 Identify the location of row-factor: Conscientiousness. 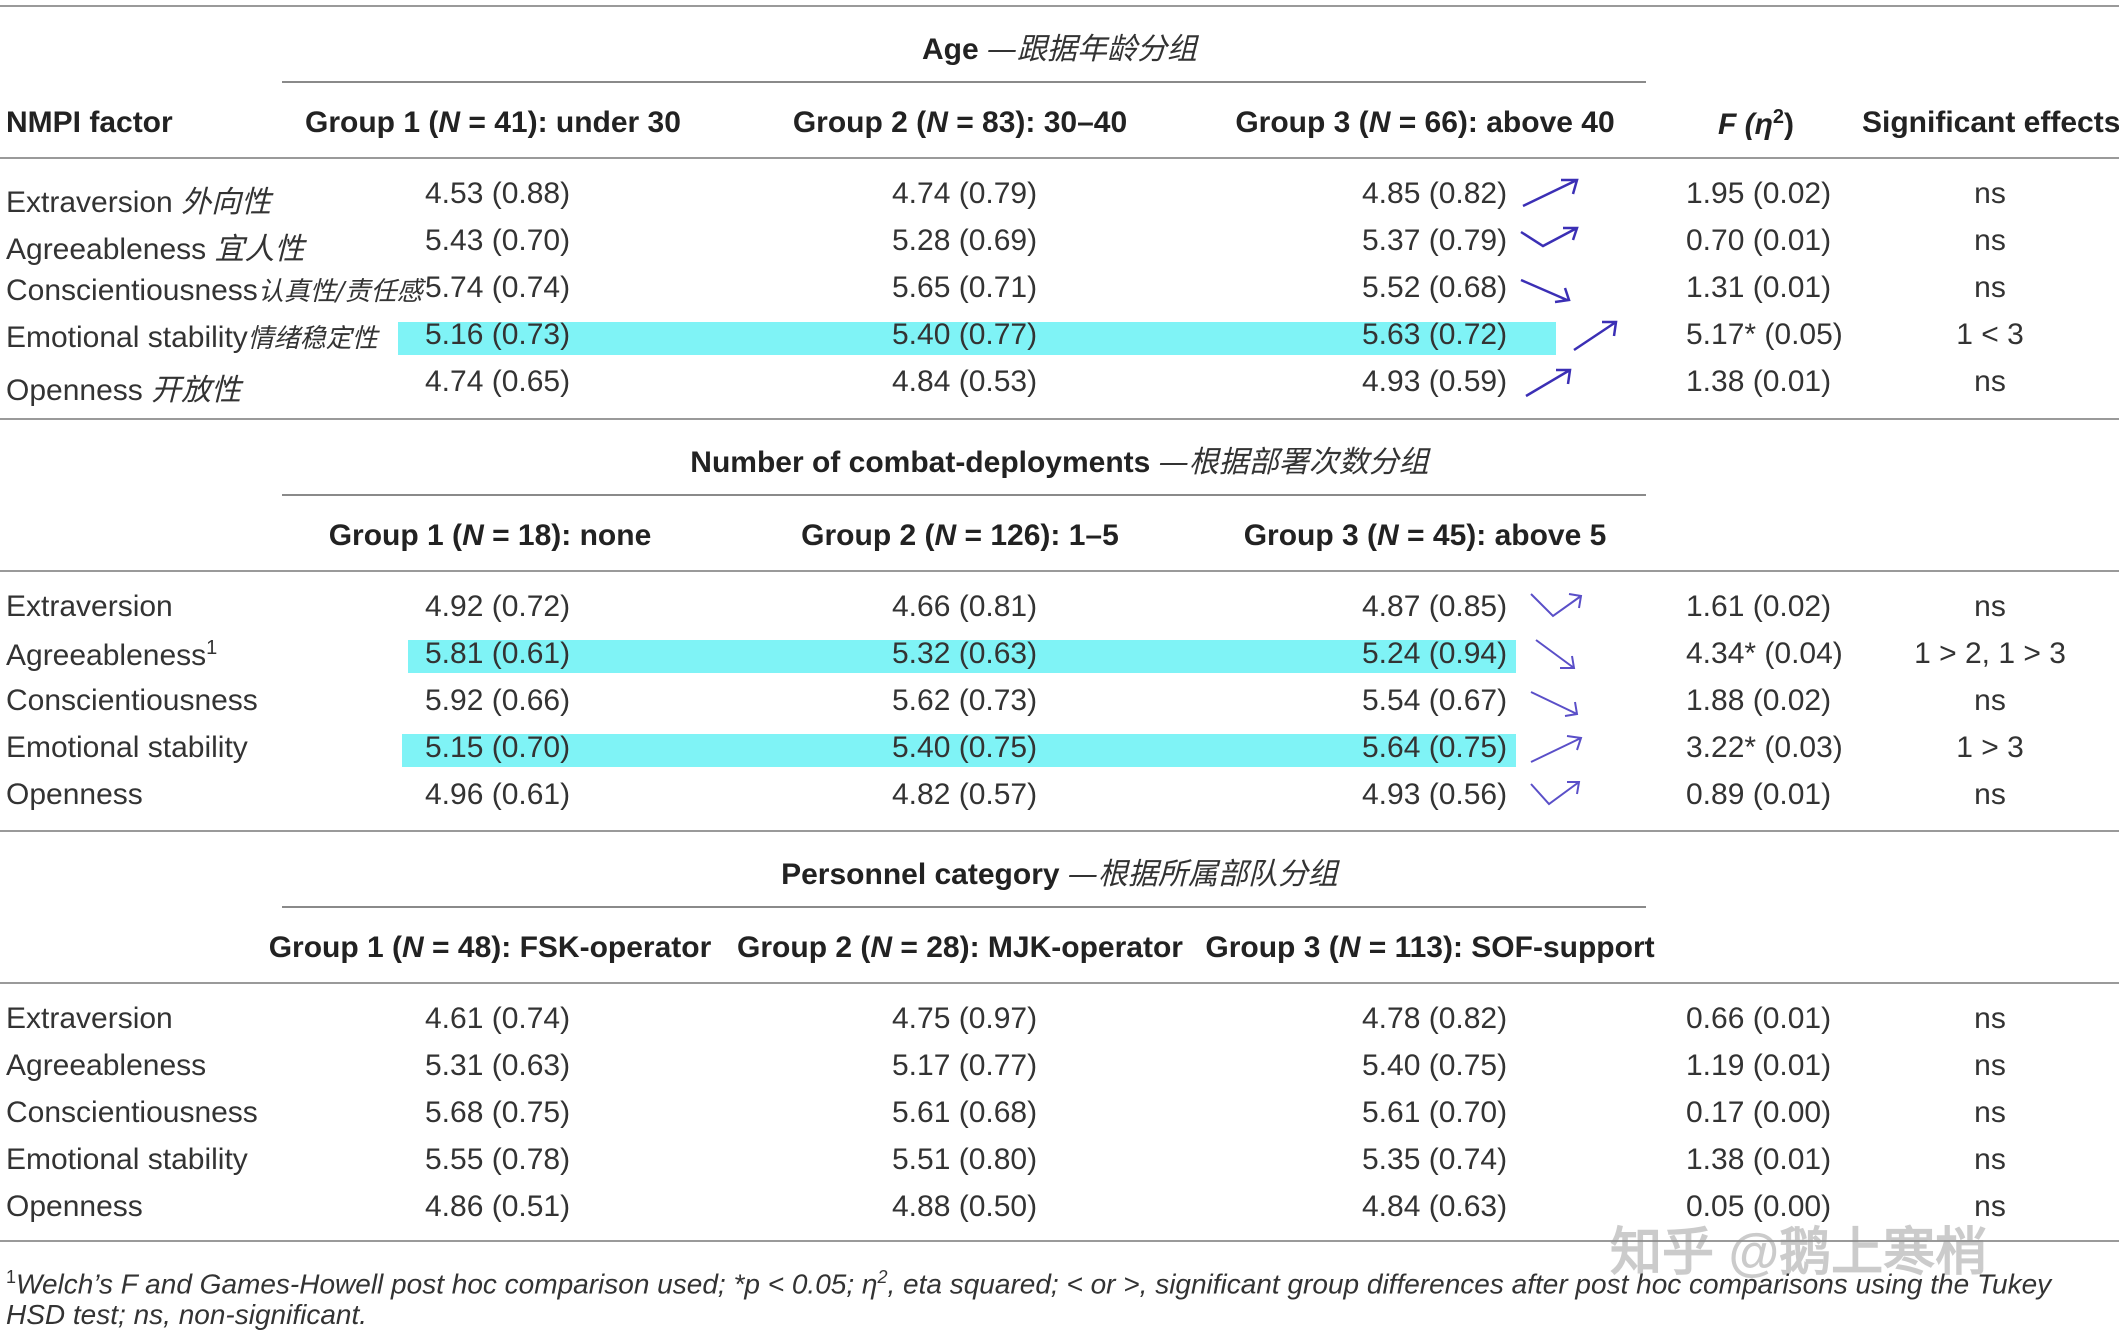
(132, 700).